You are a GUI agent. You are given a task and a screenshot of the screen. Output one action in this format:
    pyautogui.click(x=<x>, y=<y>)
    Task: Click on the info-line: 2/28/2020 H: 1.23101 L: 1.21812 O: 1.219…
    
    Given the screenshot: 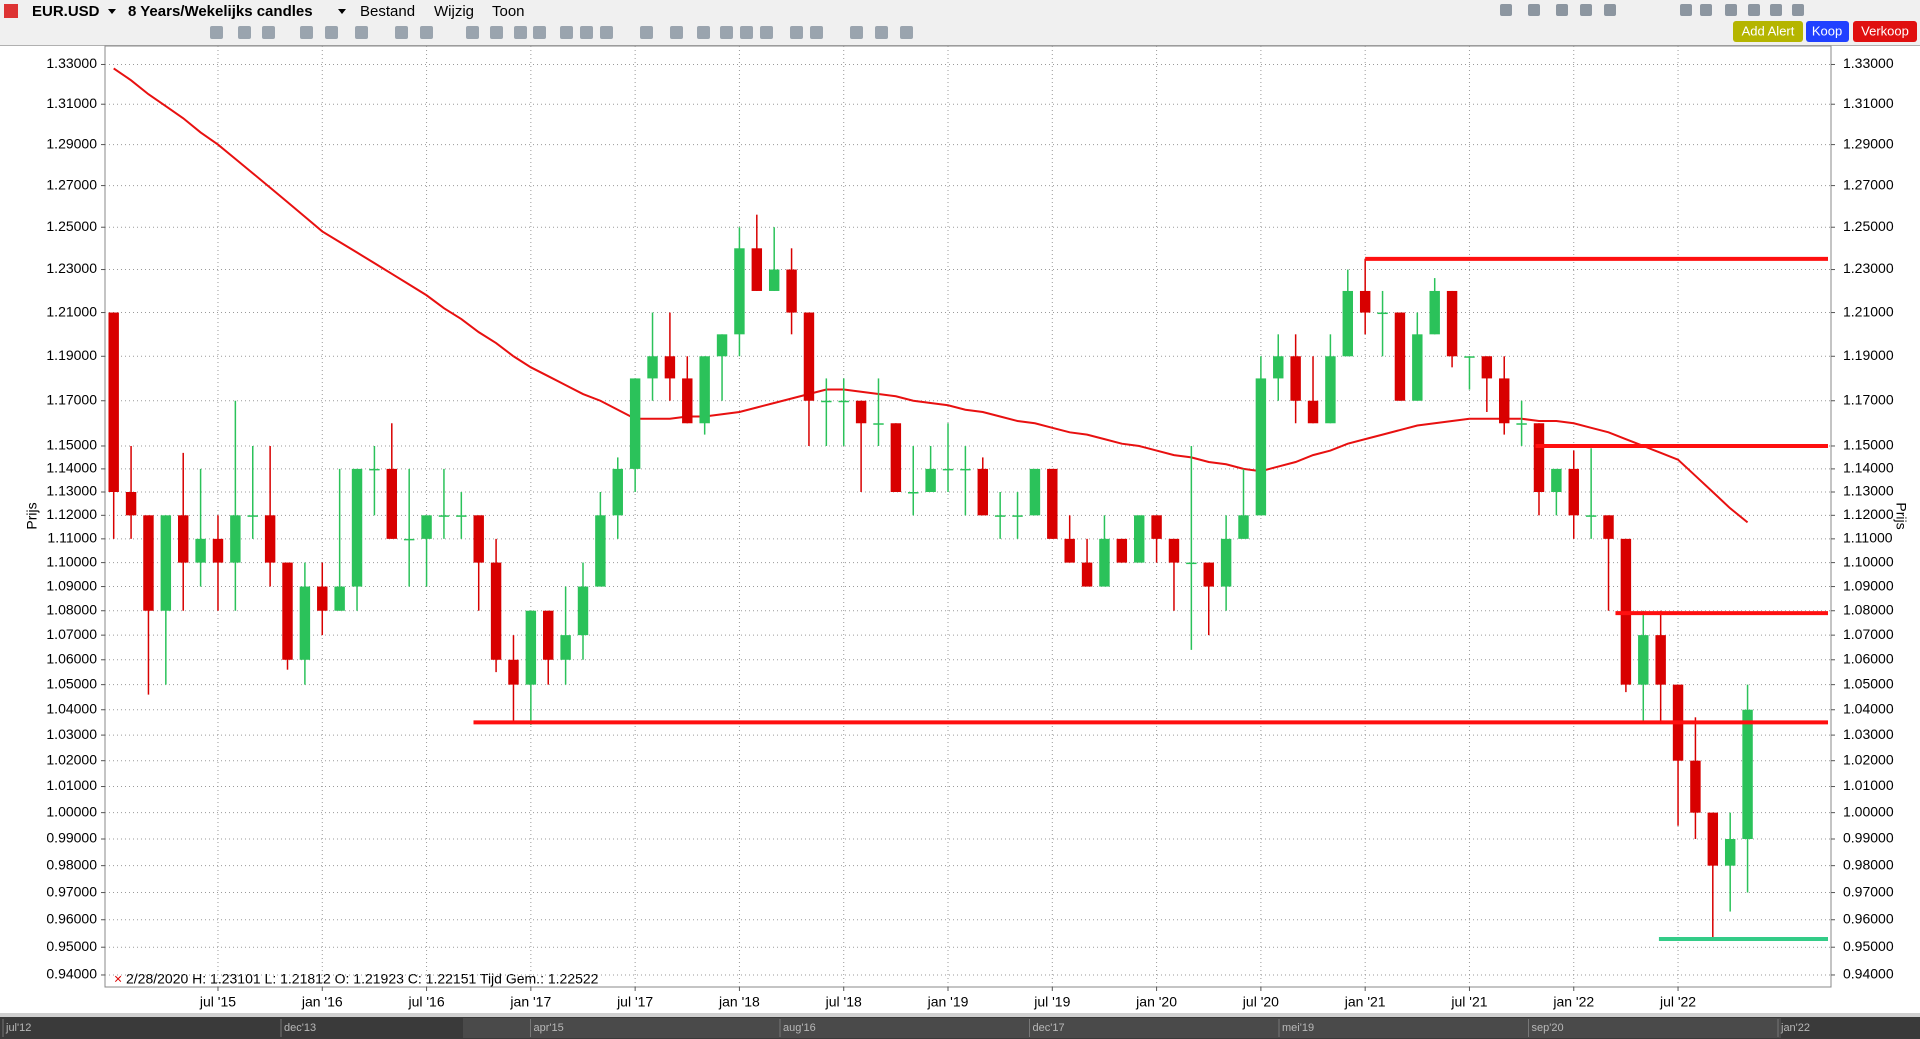 What is the action you would take?
    pyautogui.click(x=362, y=979)
    